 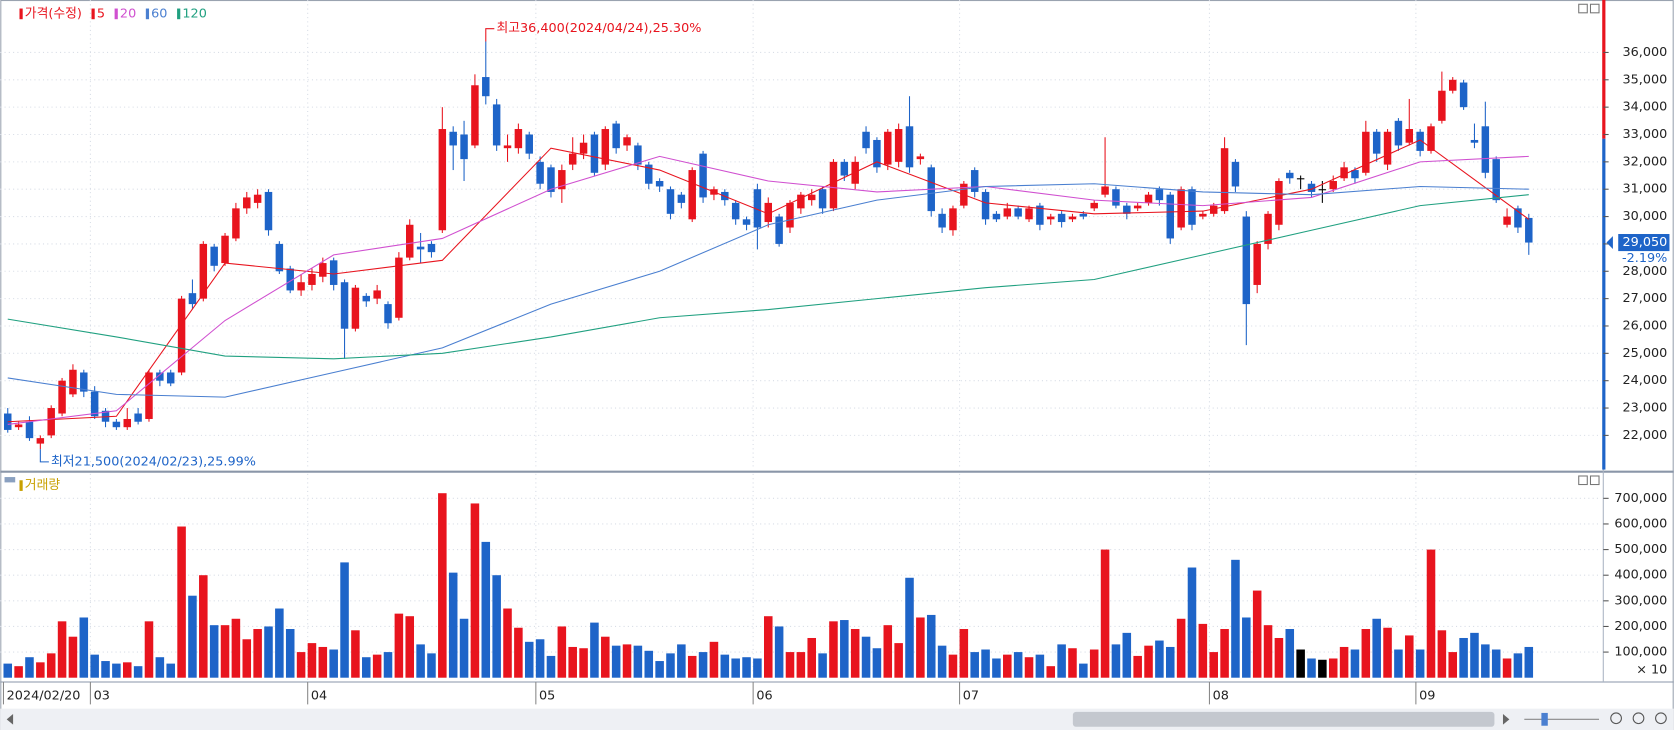 What do you see at coordinates (1616, 718) in the screenshot?
I see `zoom-out` at bounding box center [1616, 718].